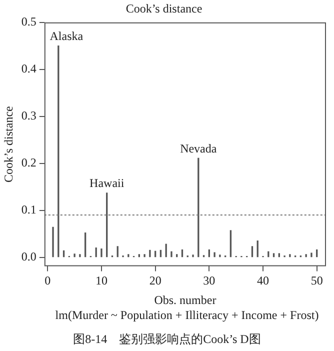  I want to click on y-tick-label: 0.1, so click(28, 209).